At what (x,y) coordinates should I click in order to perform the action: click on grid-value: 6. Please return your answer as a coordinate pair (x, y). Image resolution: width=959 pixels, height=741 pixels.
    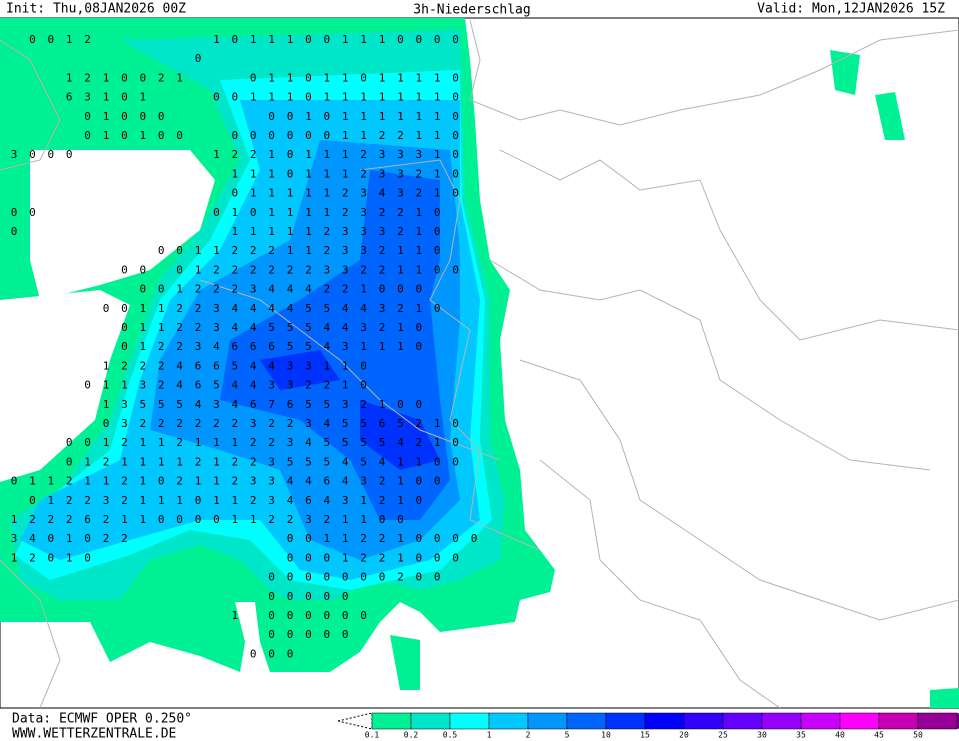
    Looking at the image, I should click on (253, 404).